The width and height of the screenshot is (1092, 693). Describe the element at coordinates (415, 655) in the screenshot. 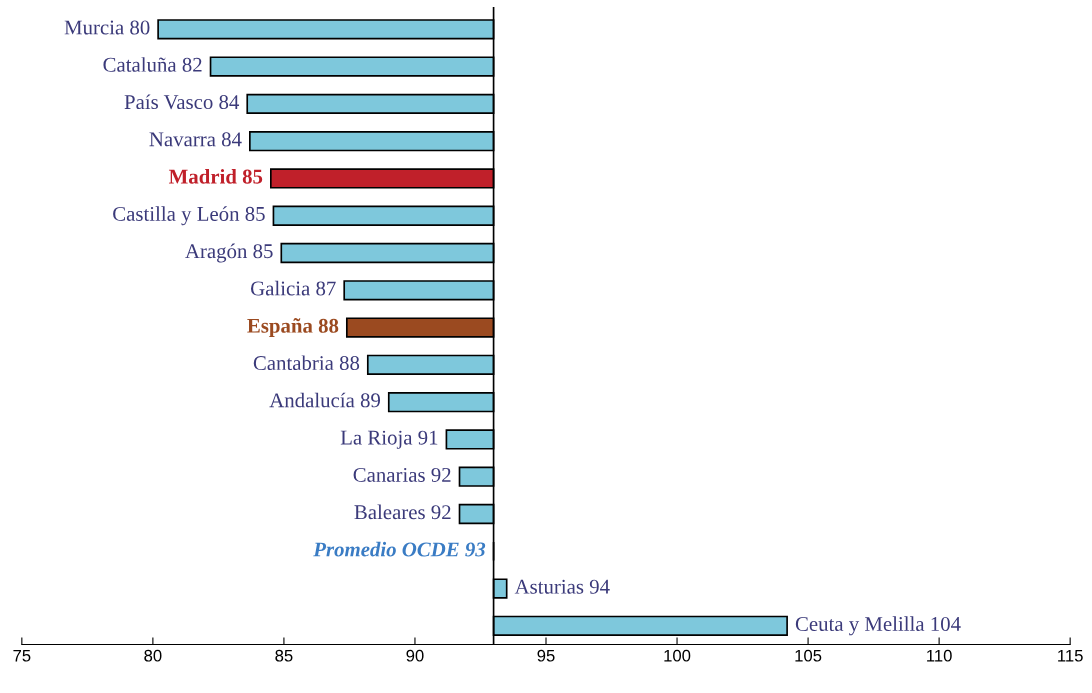

I see `x-tick-label: 90` at that location.